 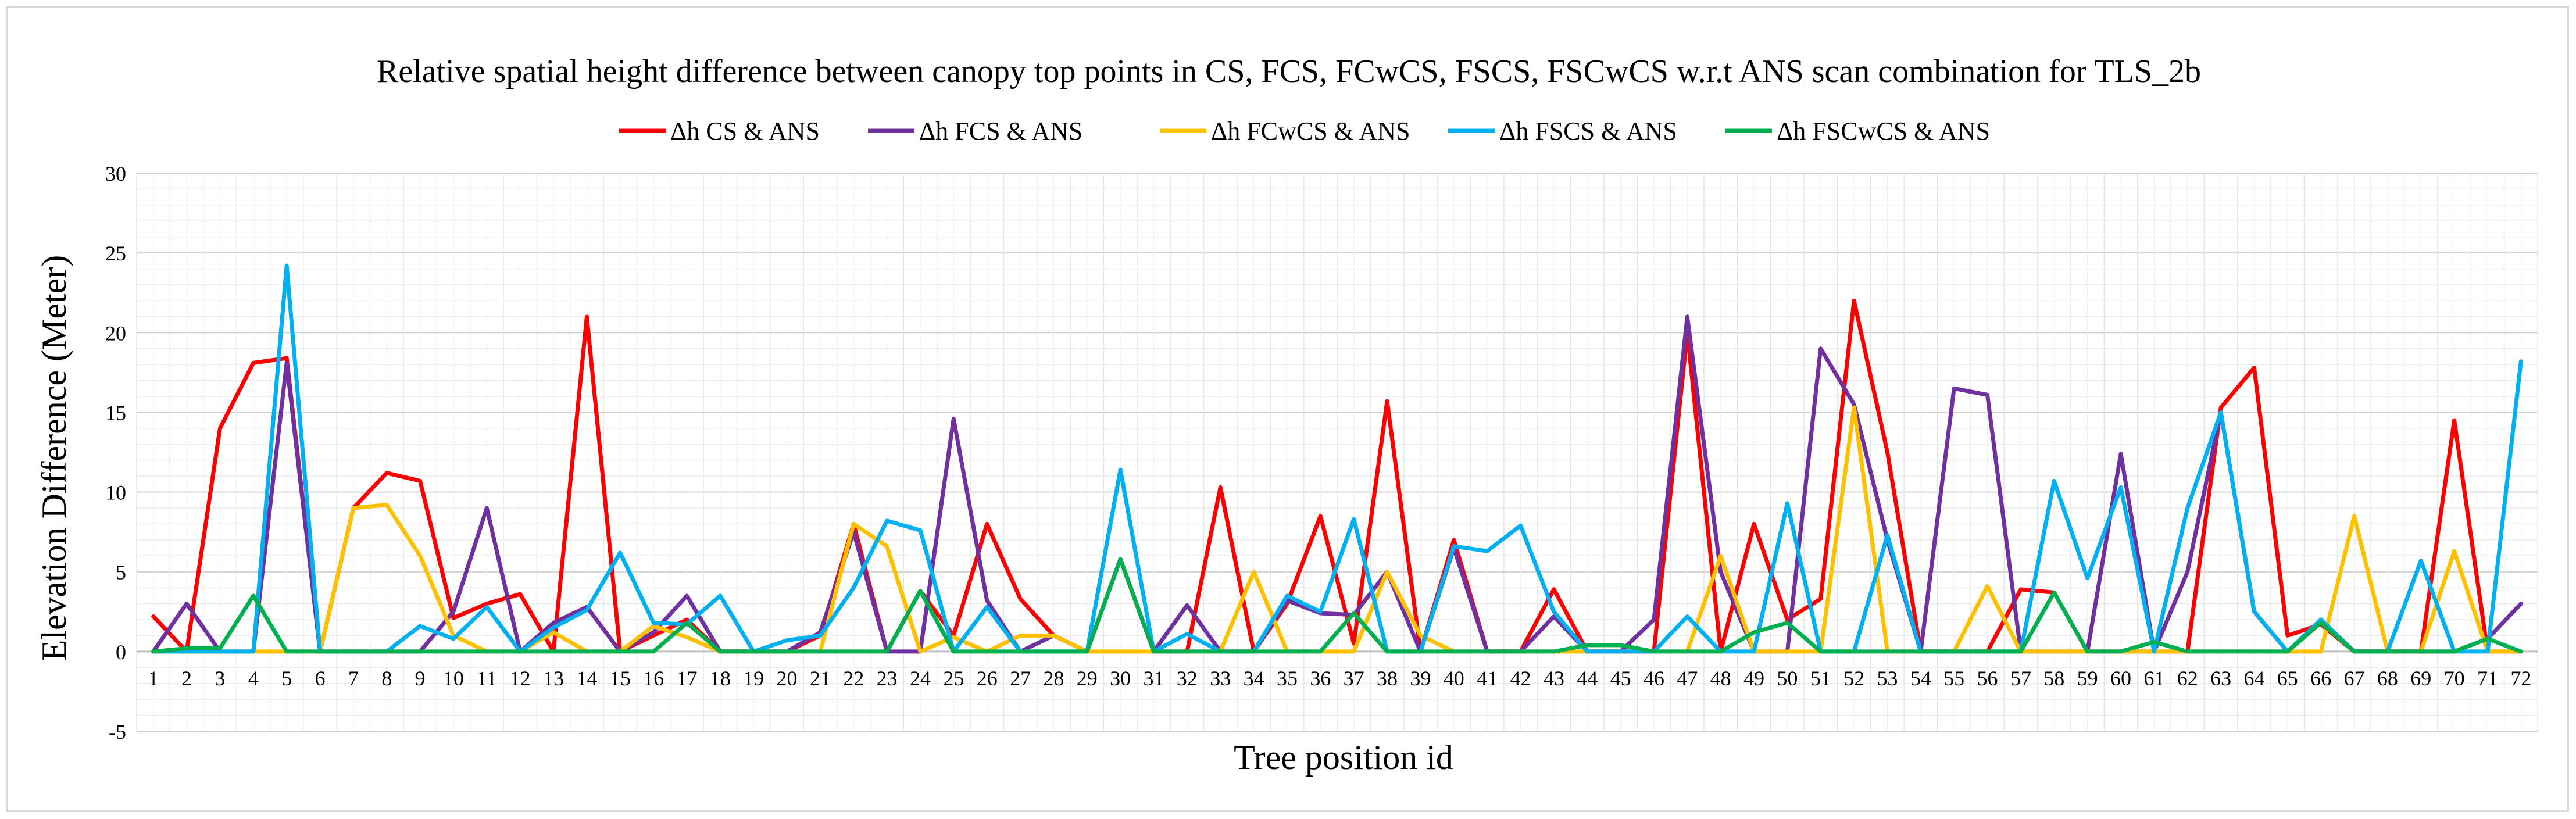 What do you see at coordinates (520, 679) in the screenshot?
I see `x-tick-label: 12` at bounding box center [520, 679].